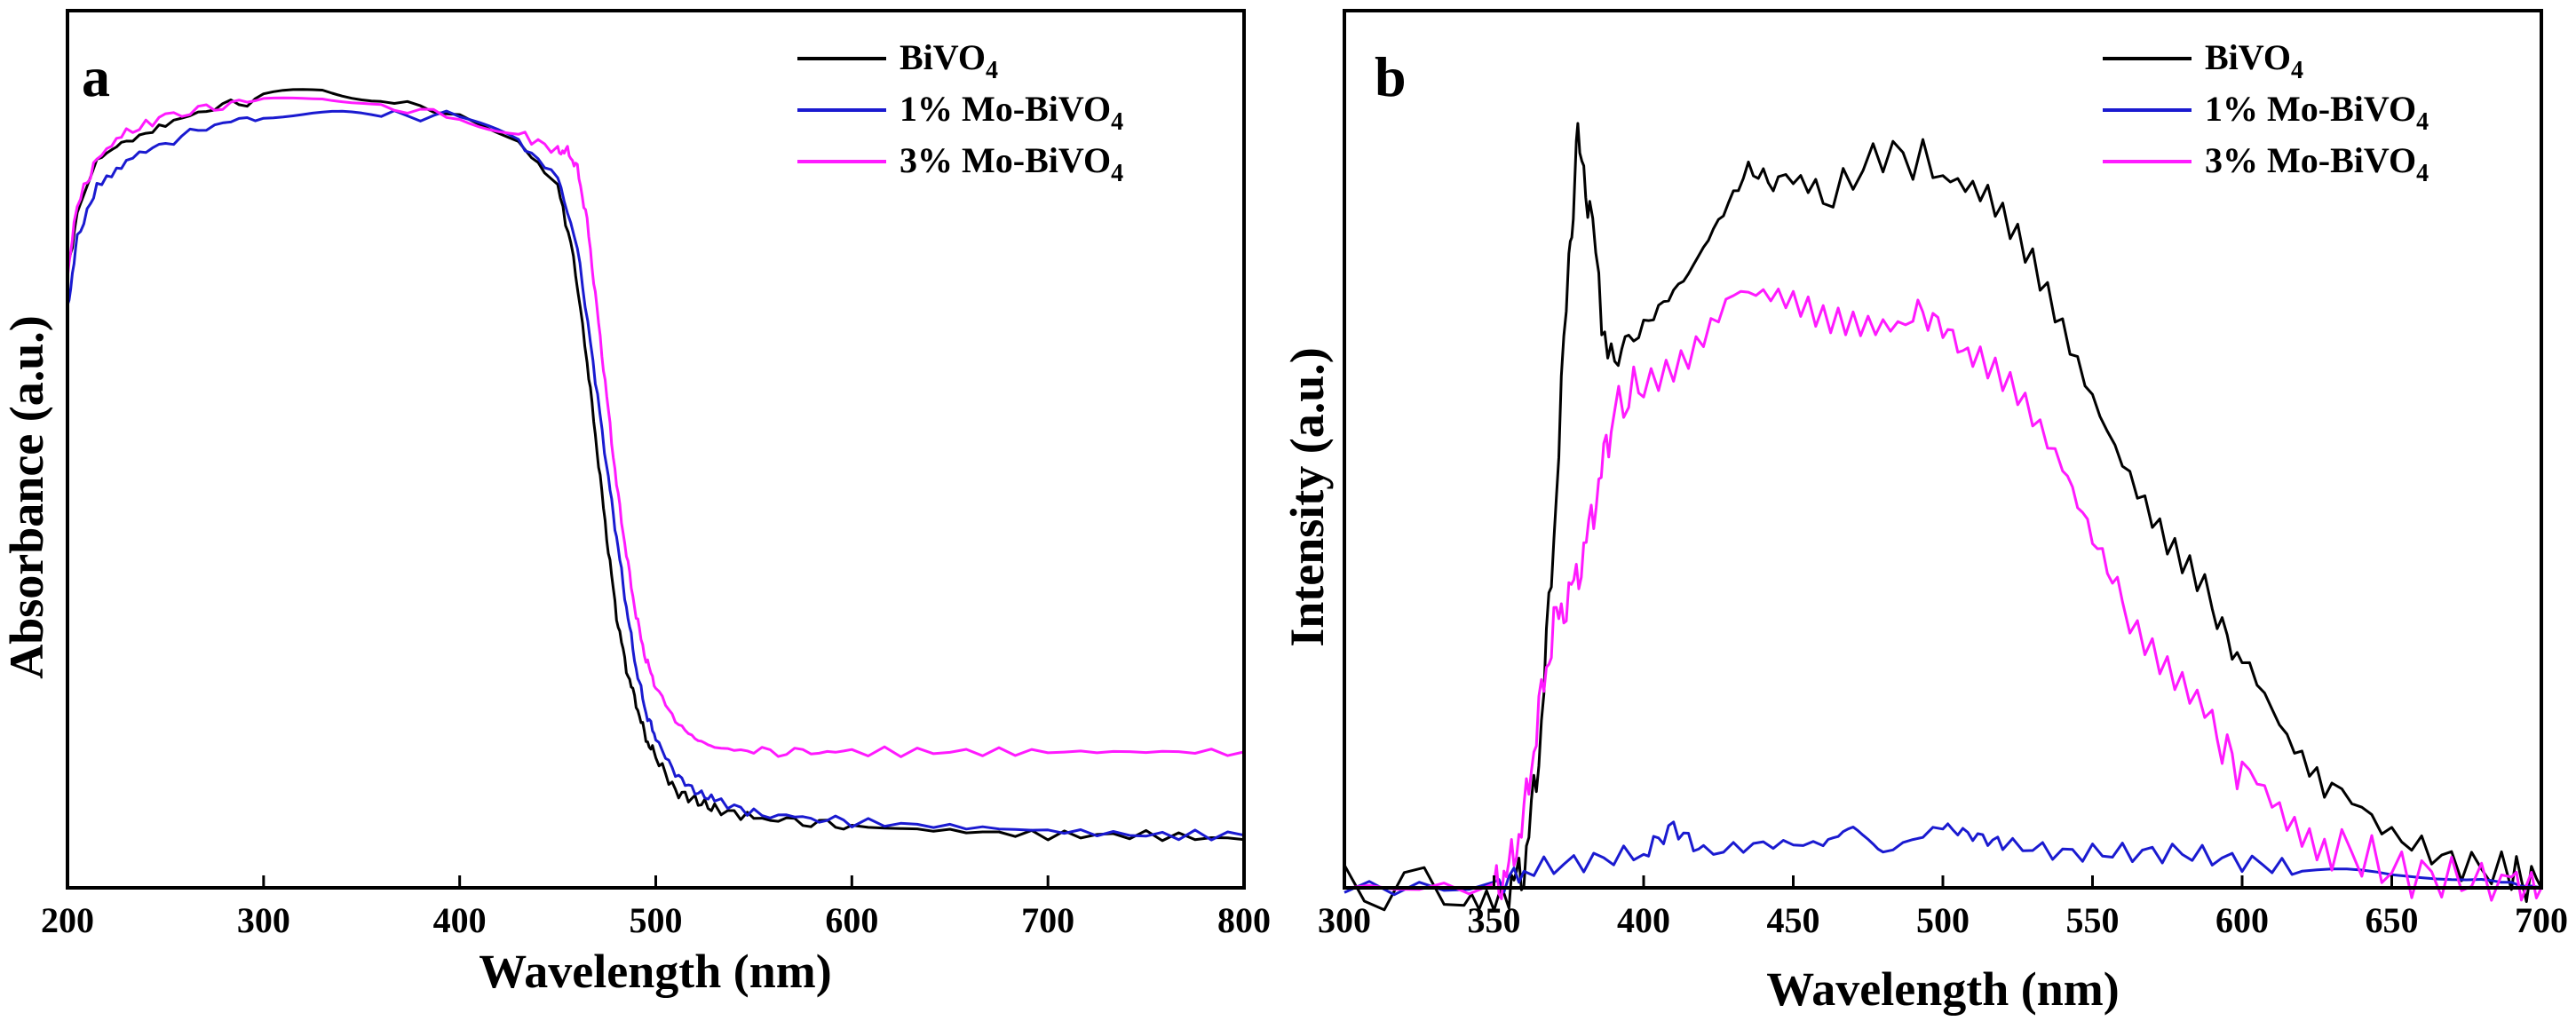 The height and width of the screenshot is (1021, 2576). Describe the element at coordinates (2393, 920) in the screenshot. I see `x-tick-label: 650` at that location.